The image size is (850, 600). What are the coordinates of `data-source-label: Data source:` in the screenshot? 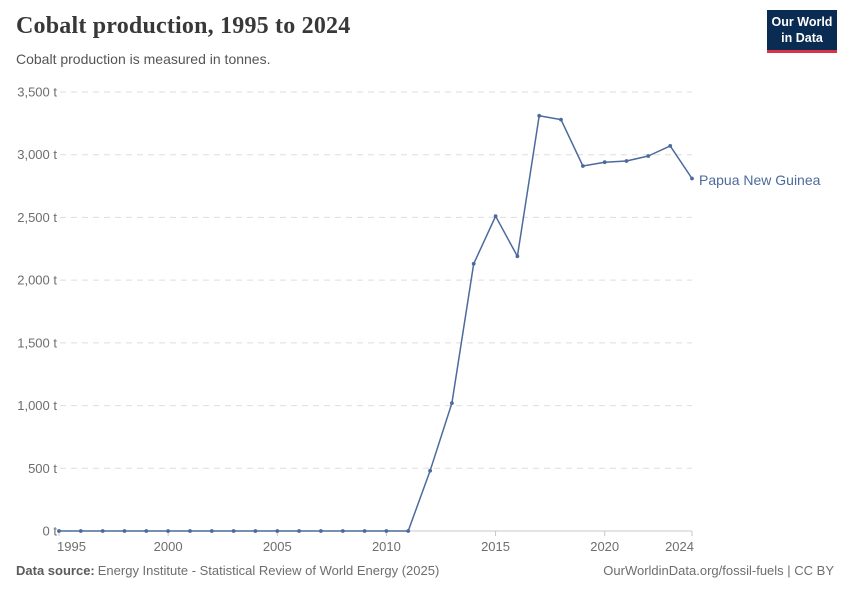 It's located at (55, 570).